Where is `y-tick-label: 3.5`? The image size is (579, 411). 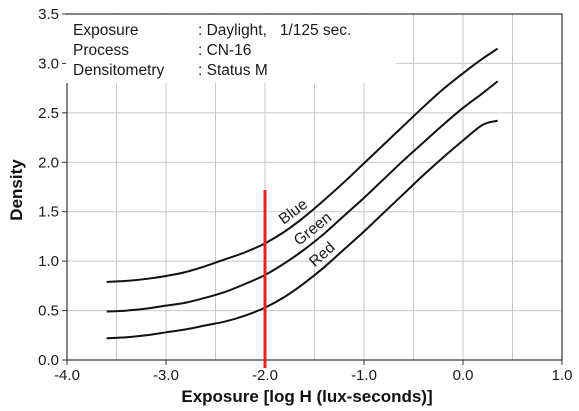 y-tick-label: 3.5 is located at coordinates (48, 14).